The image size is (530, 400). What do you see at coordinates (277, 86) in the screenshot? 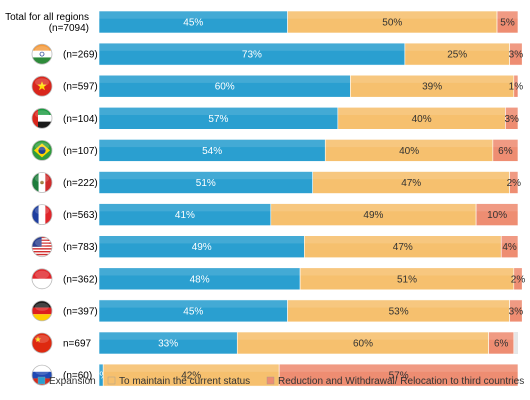
I see `chart-row: (n=597) 60% 39% 1%` at bounding box center [277, 86].